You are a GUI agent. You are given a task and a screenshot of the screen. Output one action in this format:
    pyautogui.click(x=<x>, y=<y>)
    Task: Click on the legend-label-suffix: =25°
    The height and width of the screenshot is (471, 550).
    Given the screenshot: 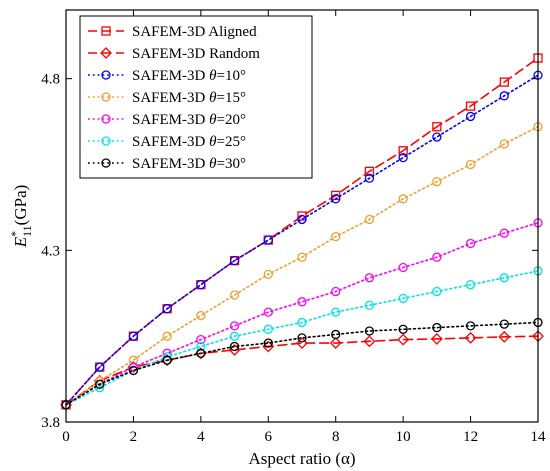 What is the action you would take?
    pyautogui.click(x=230, y=142)
    